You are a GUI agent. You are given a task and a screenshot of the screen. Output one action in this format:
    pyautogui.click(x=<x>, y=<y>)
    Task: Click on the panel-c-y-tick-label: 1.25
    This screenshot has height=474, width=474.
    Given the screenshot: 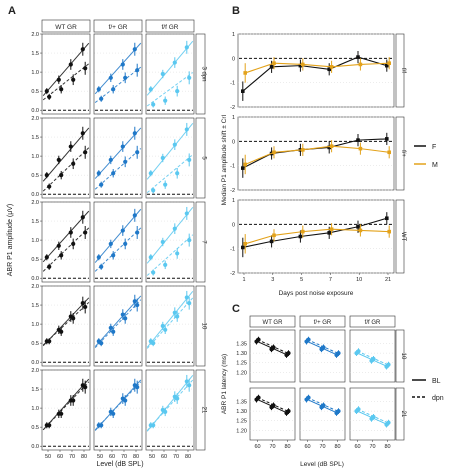 What is the action you would take?
    pyautogui.click(x=241, y=422)
    